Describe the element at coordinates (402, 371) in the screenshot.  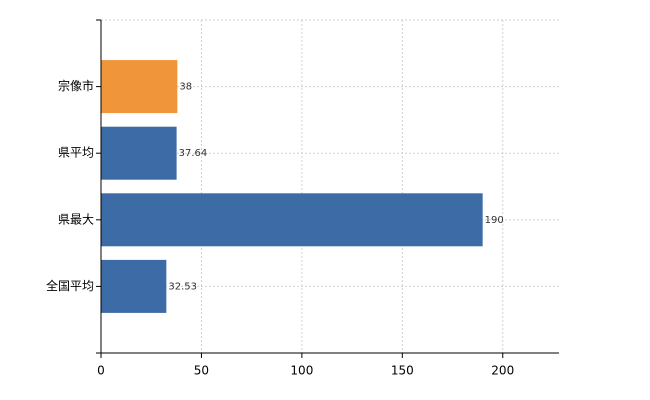
I see `x-tick-label: 150` at that location.